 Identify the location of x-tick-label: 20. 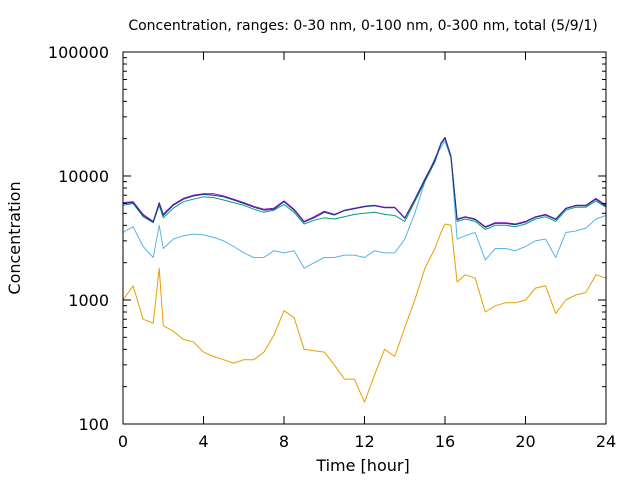
(525, 441).